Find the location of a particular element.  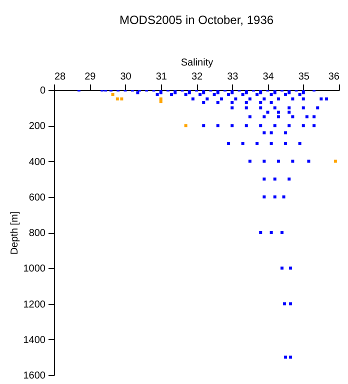

chart-title: MODS2005 in October, 1936 is located at coordinates (196, 20).